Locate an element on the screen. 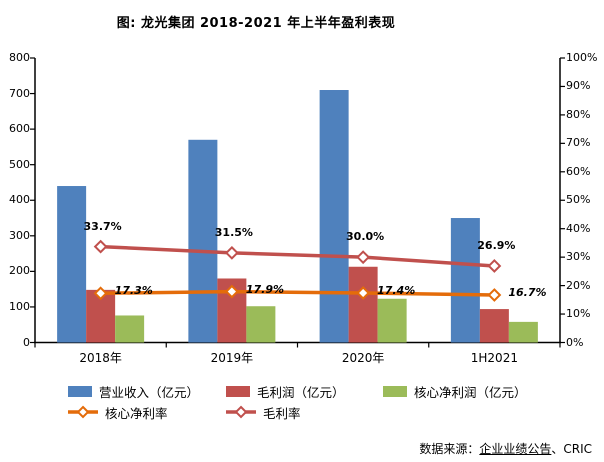 The height and width of the screenshot is (462, 604). right-axis-tick-label: 30% is located at coordinates (578, 257).